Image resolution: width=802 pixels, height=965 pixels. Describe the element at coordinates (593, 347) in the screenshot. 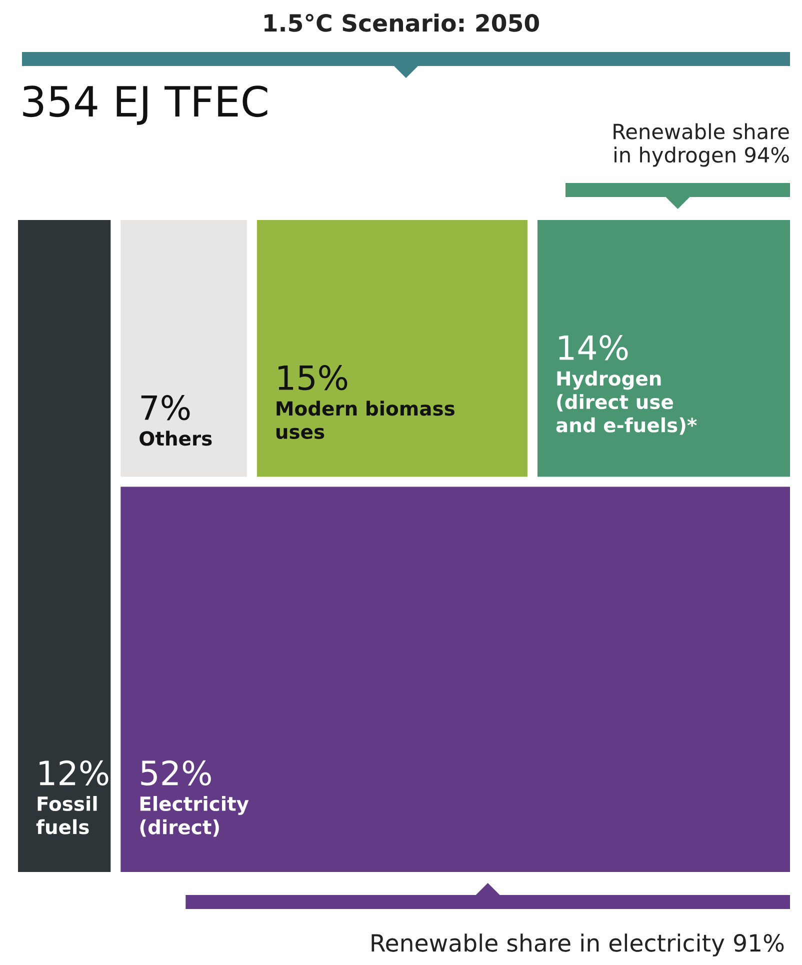

I see `data-label: 14%` at that location.